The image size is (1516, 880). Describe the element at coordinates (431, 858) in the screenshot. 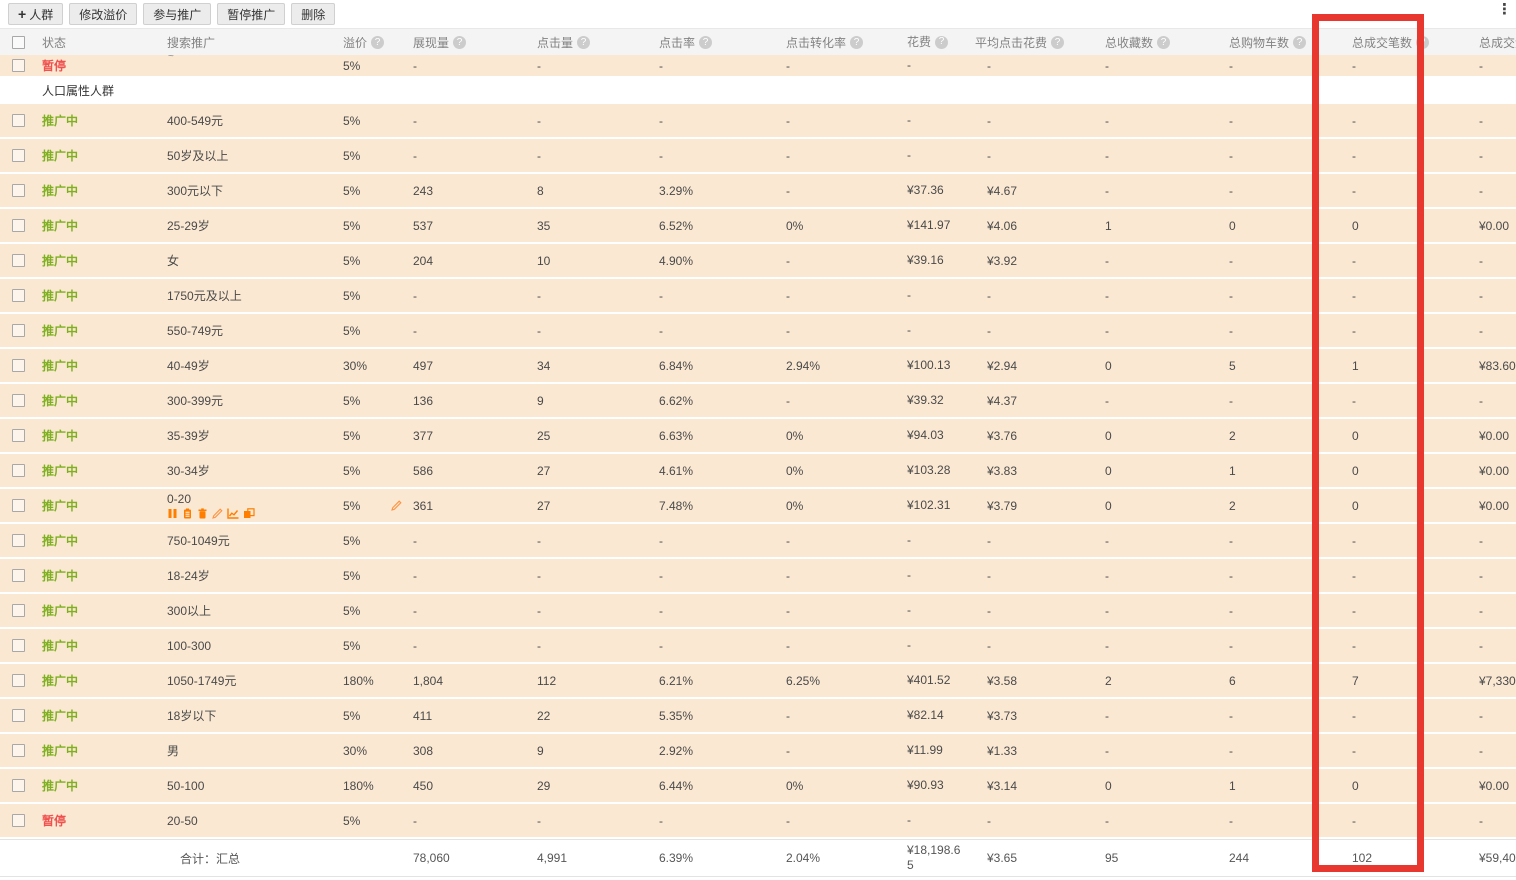

I see `footer-value-impressions: 78,060` at that location.